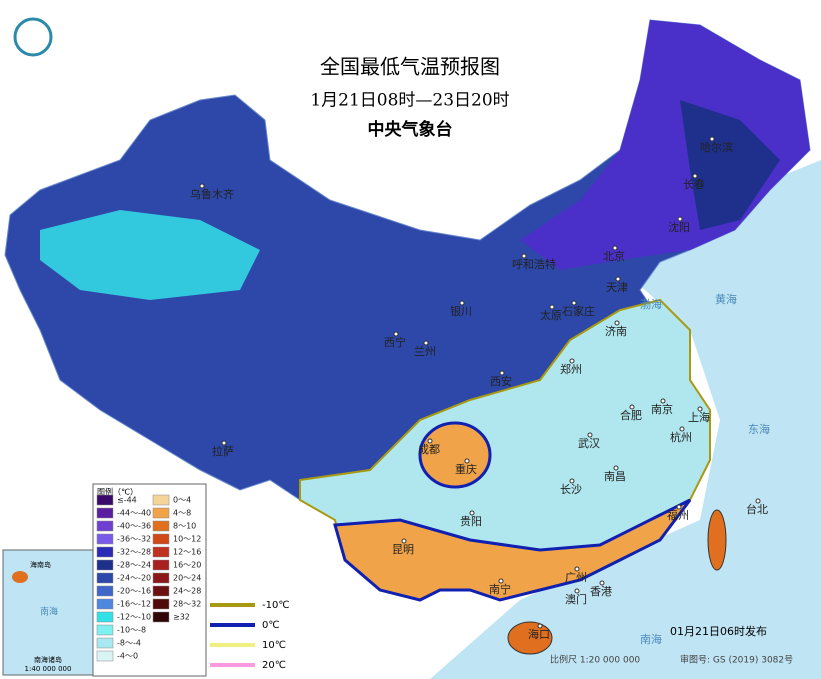  I want to click on legend-label: -32～-28, so click(134, 552).